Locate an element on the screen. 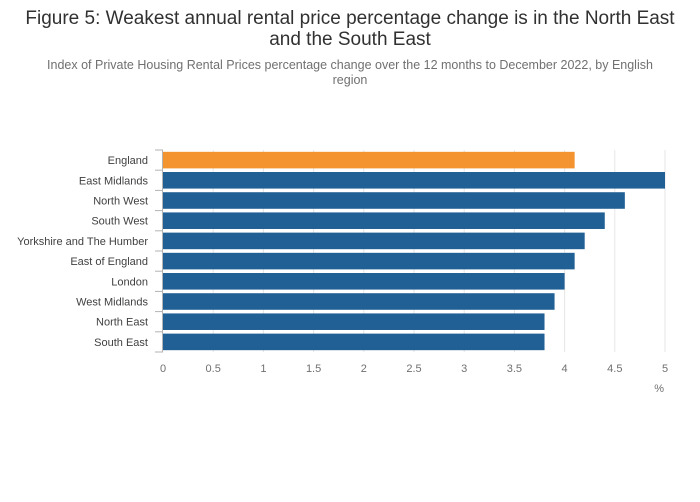 This screenshot has width=700, height=502. x-tick-label: 4 is located at coordinates (565, 369).